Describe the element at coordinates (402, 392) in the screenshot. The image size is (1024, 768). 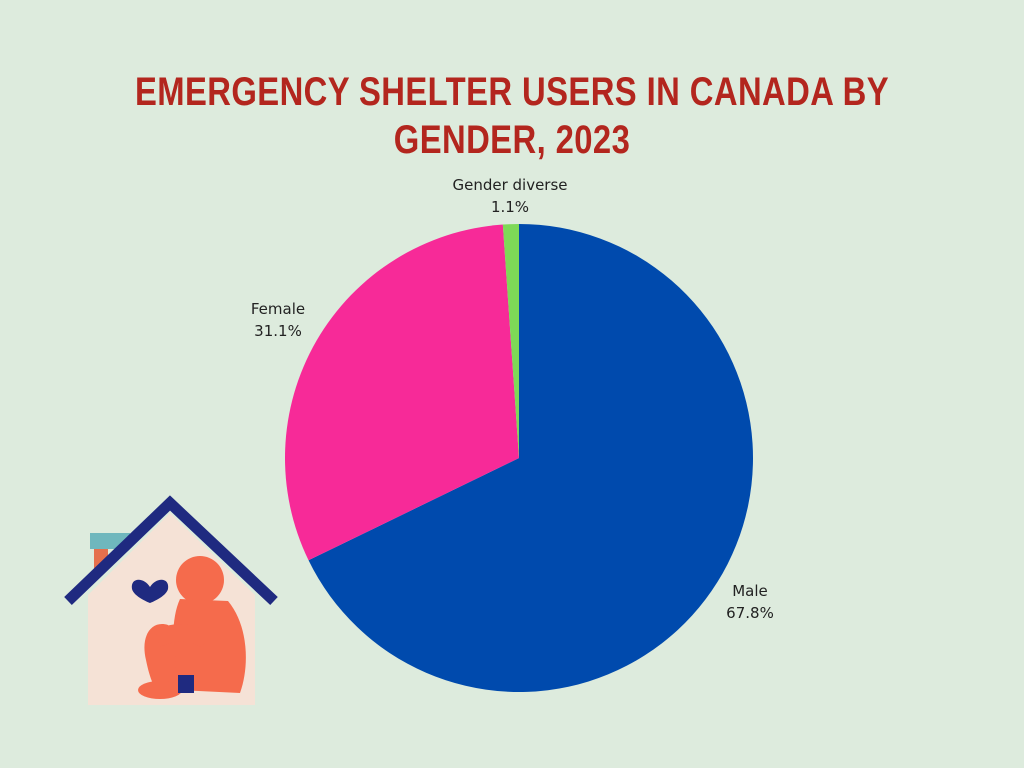
I see `pie-slice-female` at that location.